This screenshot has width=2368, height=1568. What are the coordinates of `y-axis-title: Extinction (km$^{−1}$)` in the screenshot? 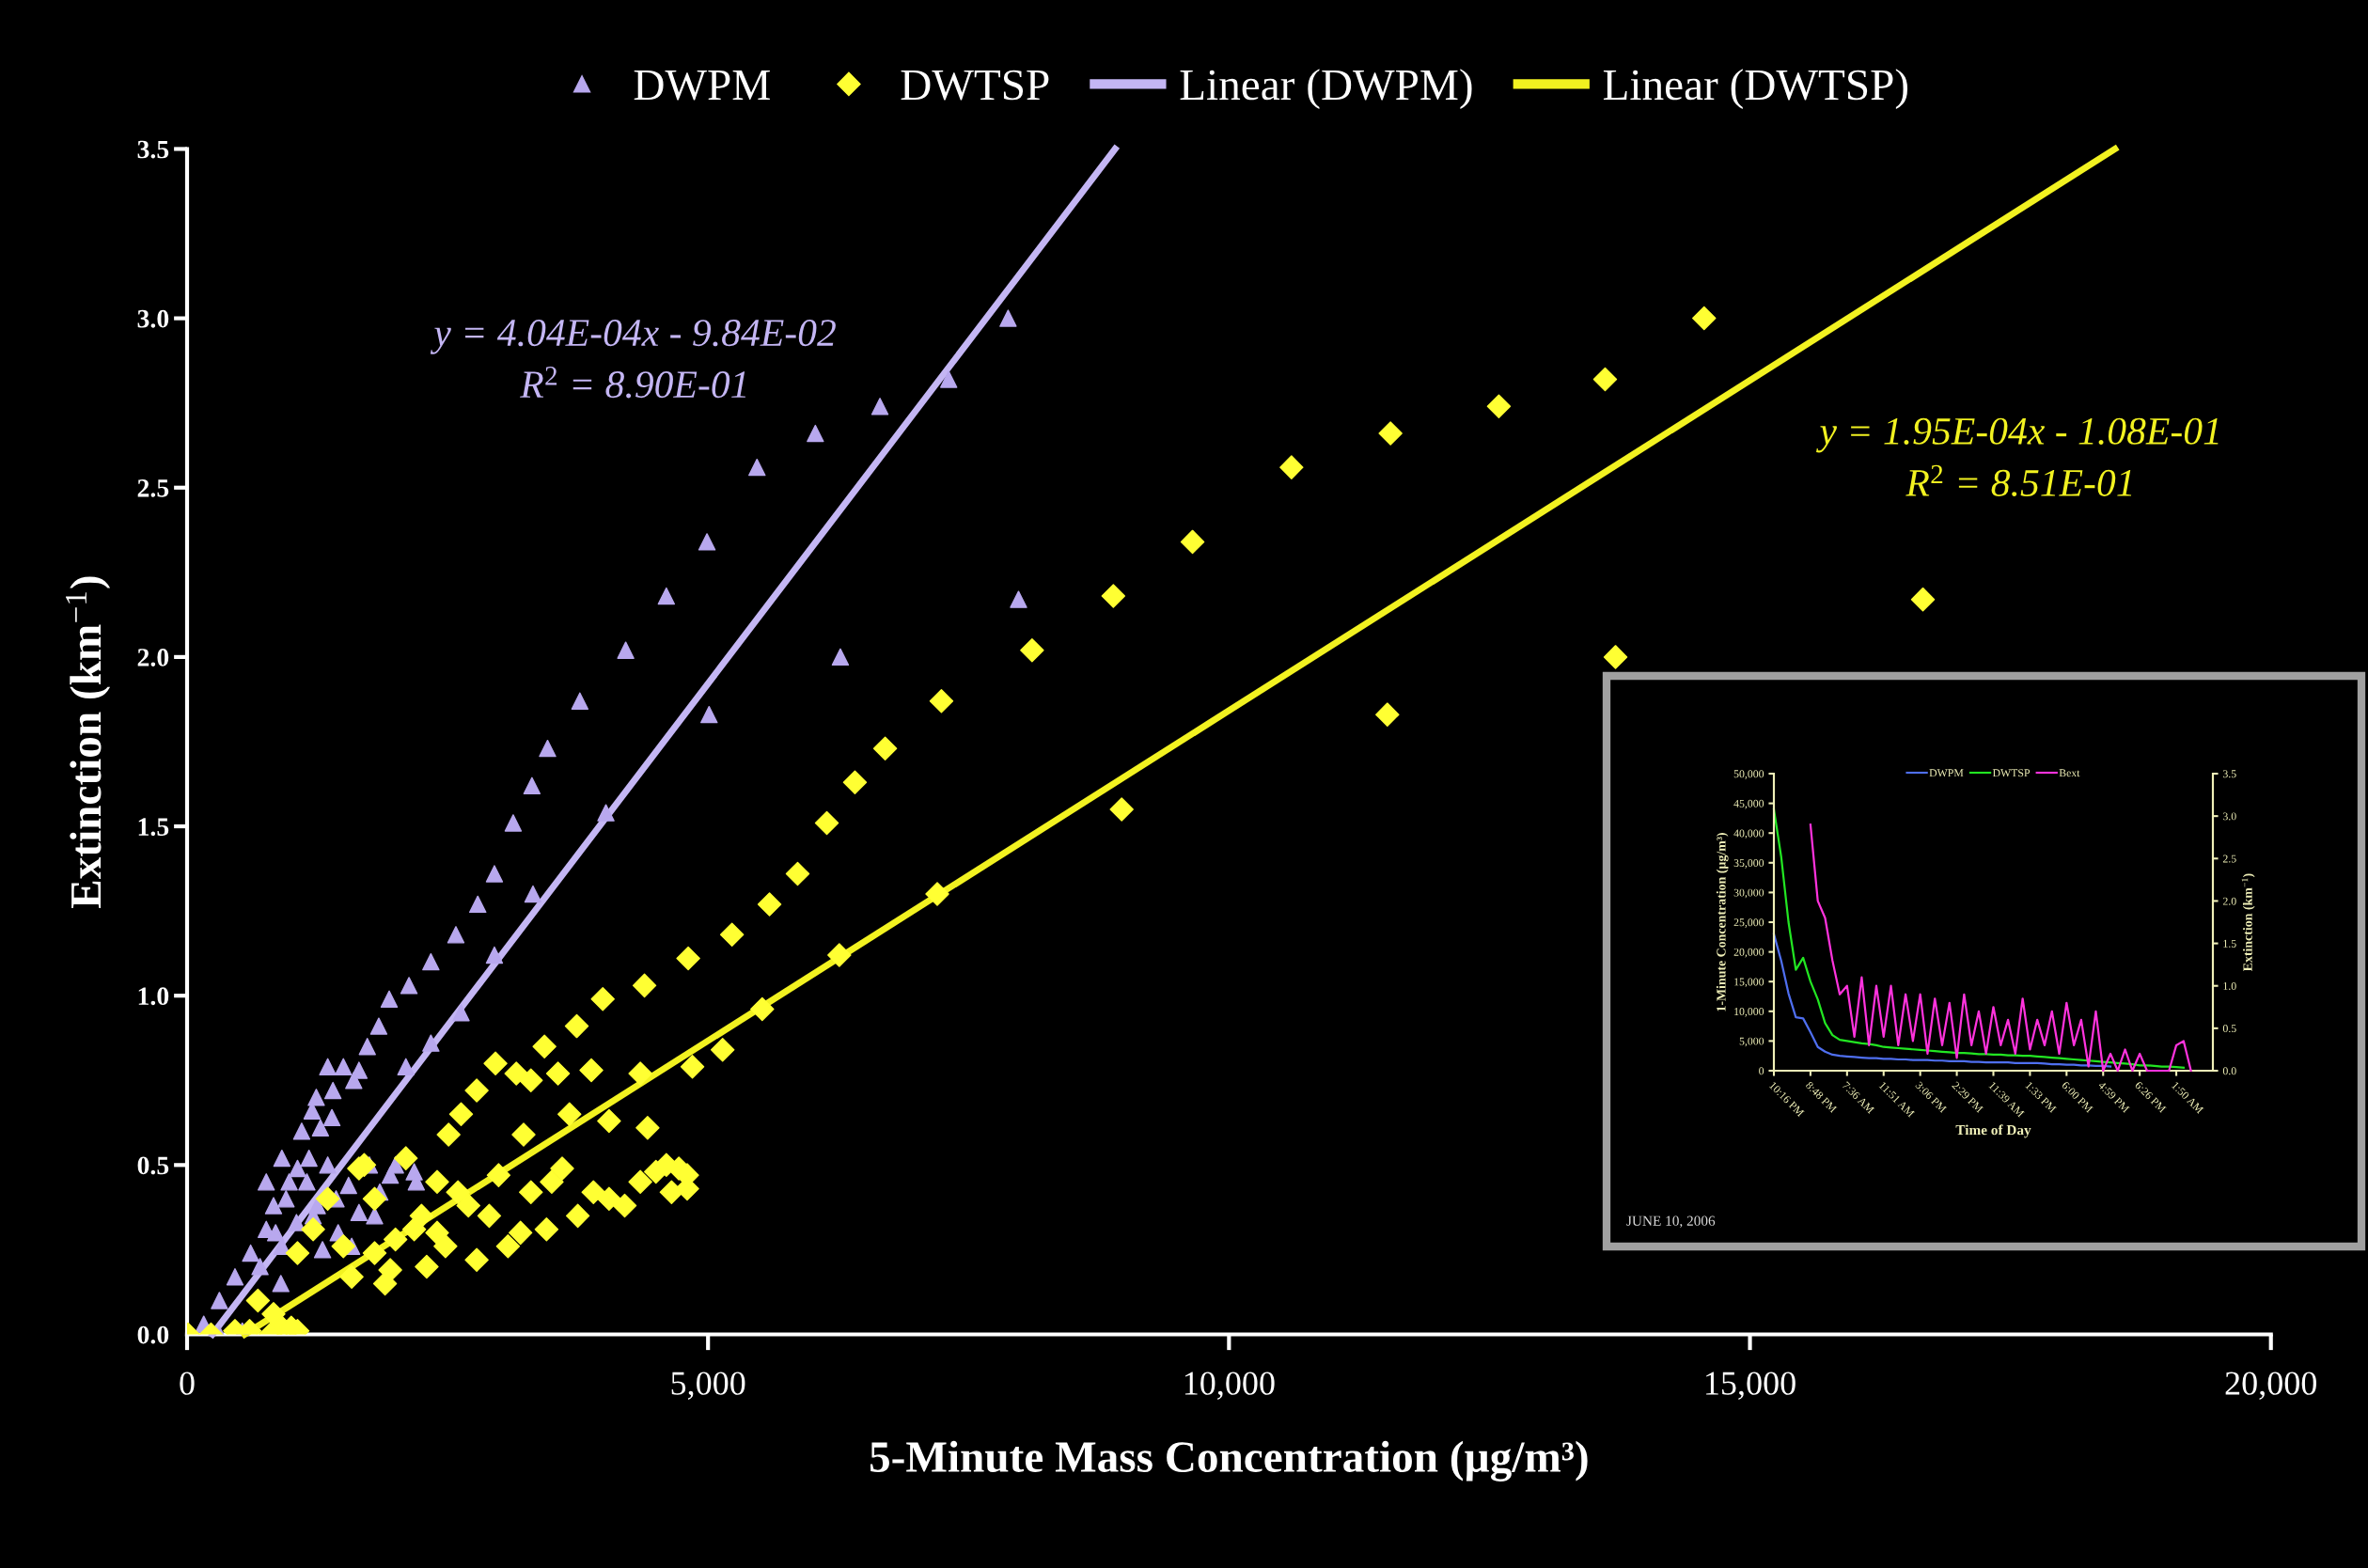 It's located at (88, 742).